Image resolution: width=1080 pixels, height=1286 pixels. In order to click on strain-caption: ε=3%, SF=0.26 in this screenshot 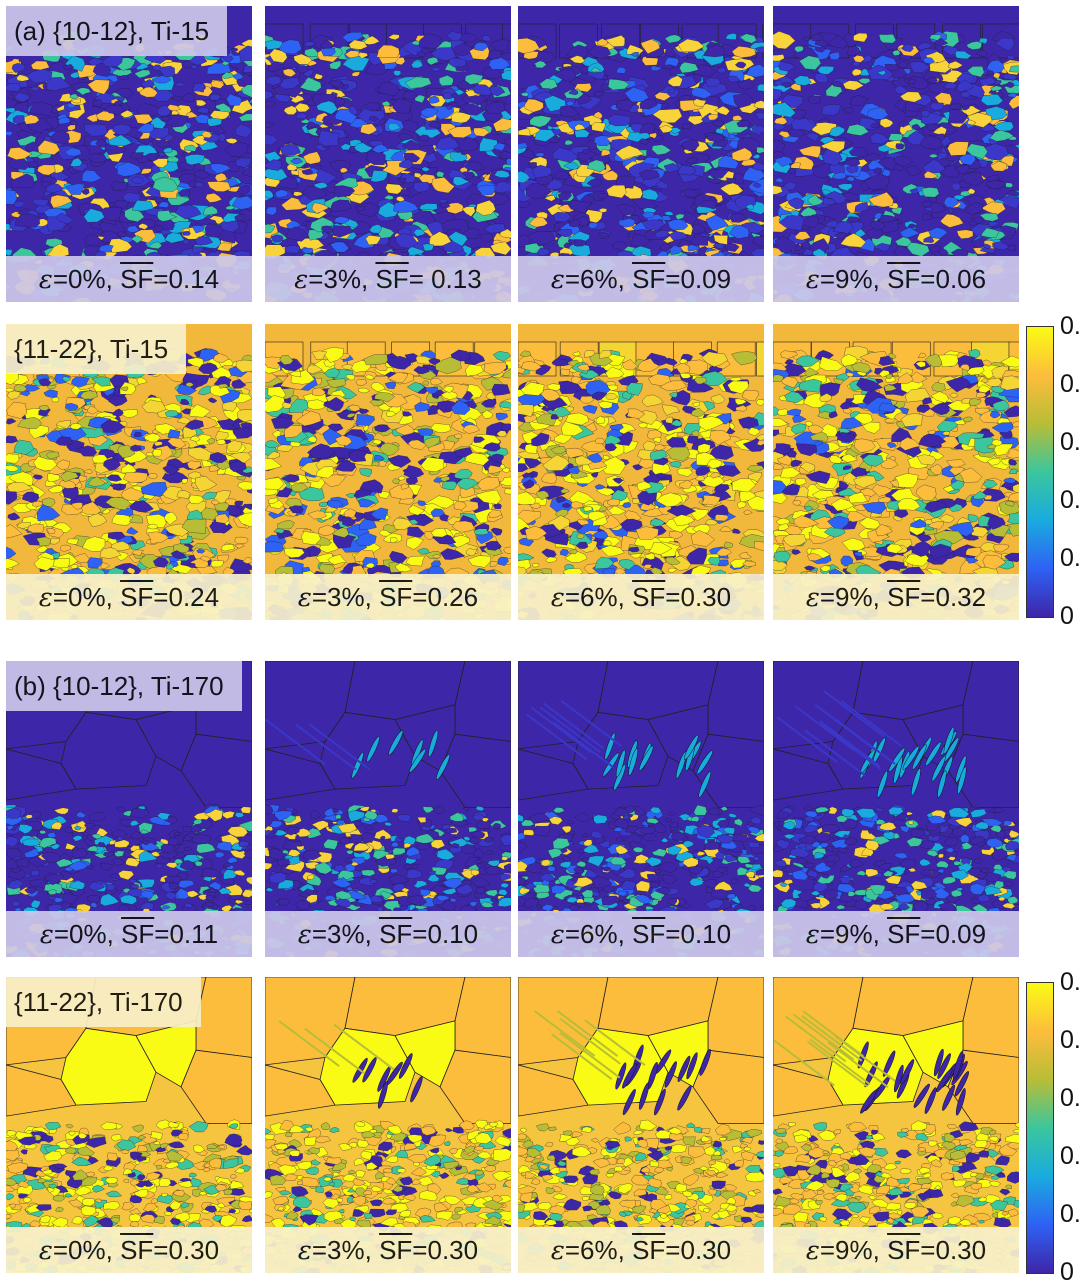, I will do `click(388, 597)`.